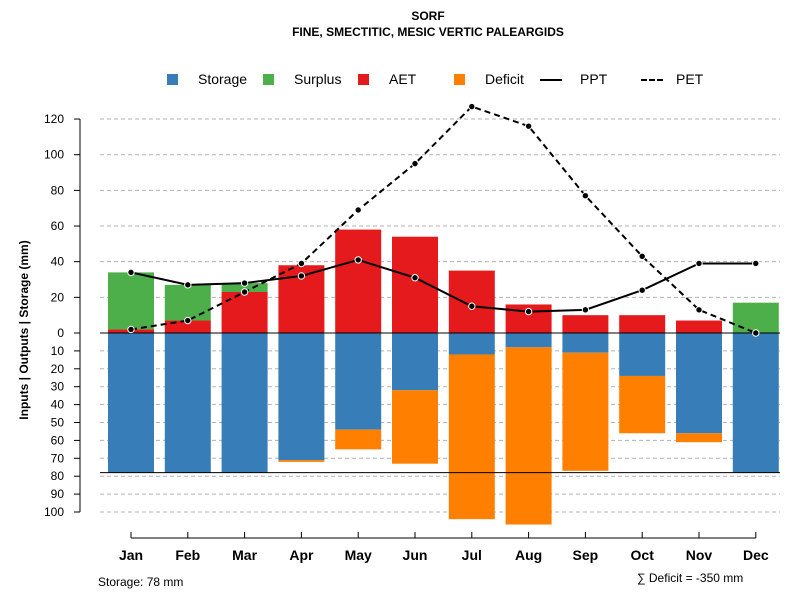 This screenshot has width=800, height=600. I want to click on y-tick-label: 10, so click(58, 351).